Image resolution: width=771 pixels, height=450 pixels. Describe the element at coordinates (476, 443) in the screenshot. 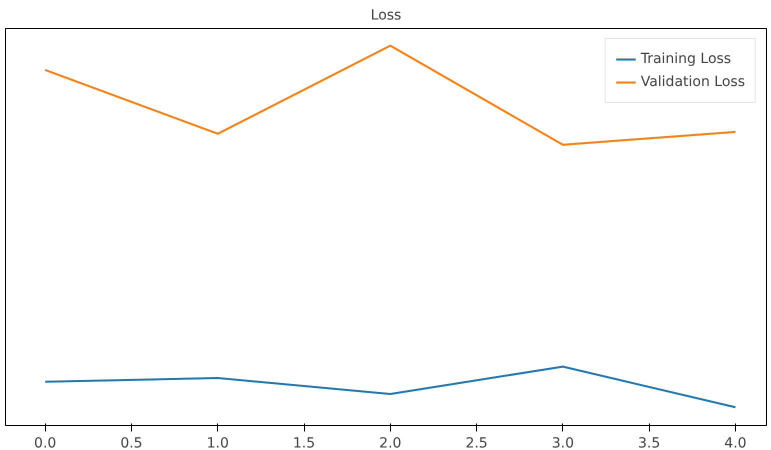

I see `x-tick-label: 2.5` at that location.